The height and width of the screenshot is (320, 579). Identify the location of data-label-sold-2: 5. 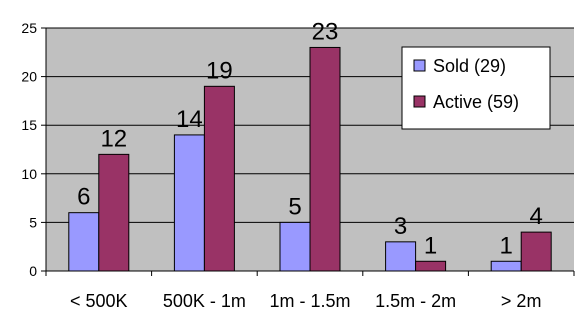
(294, 206).